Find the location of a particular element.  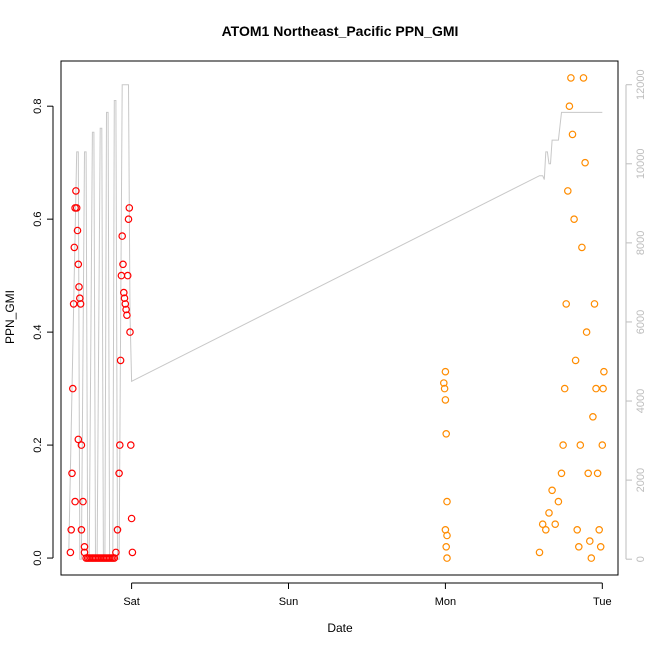

y-axis-label: PPN_GMI is located at coordinates (10, 317).